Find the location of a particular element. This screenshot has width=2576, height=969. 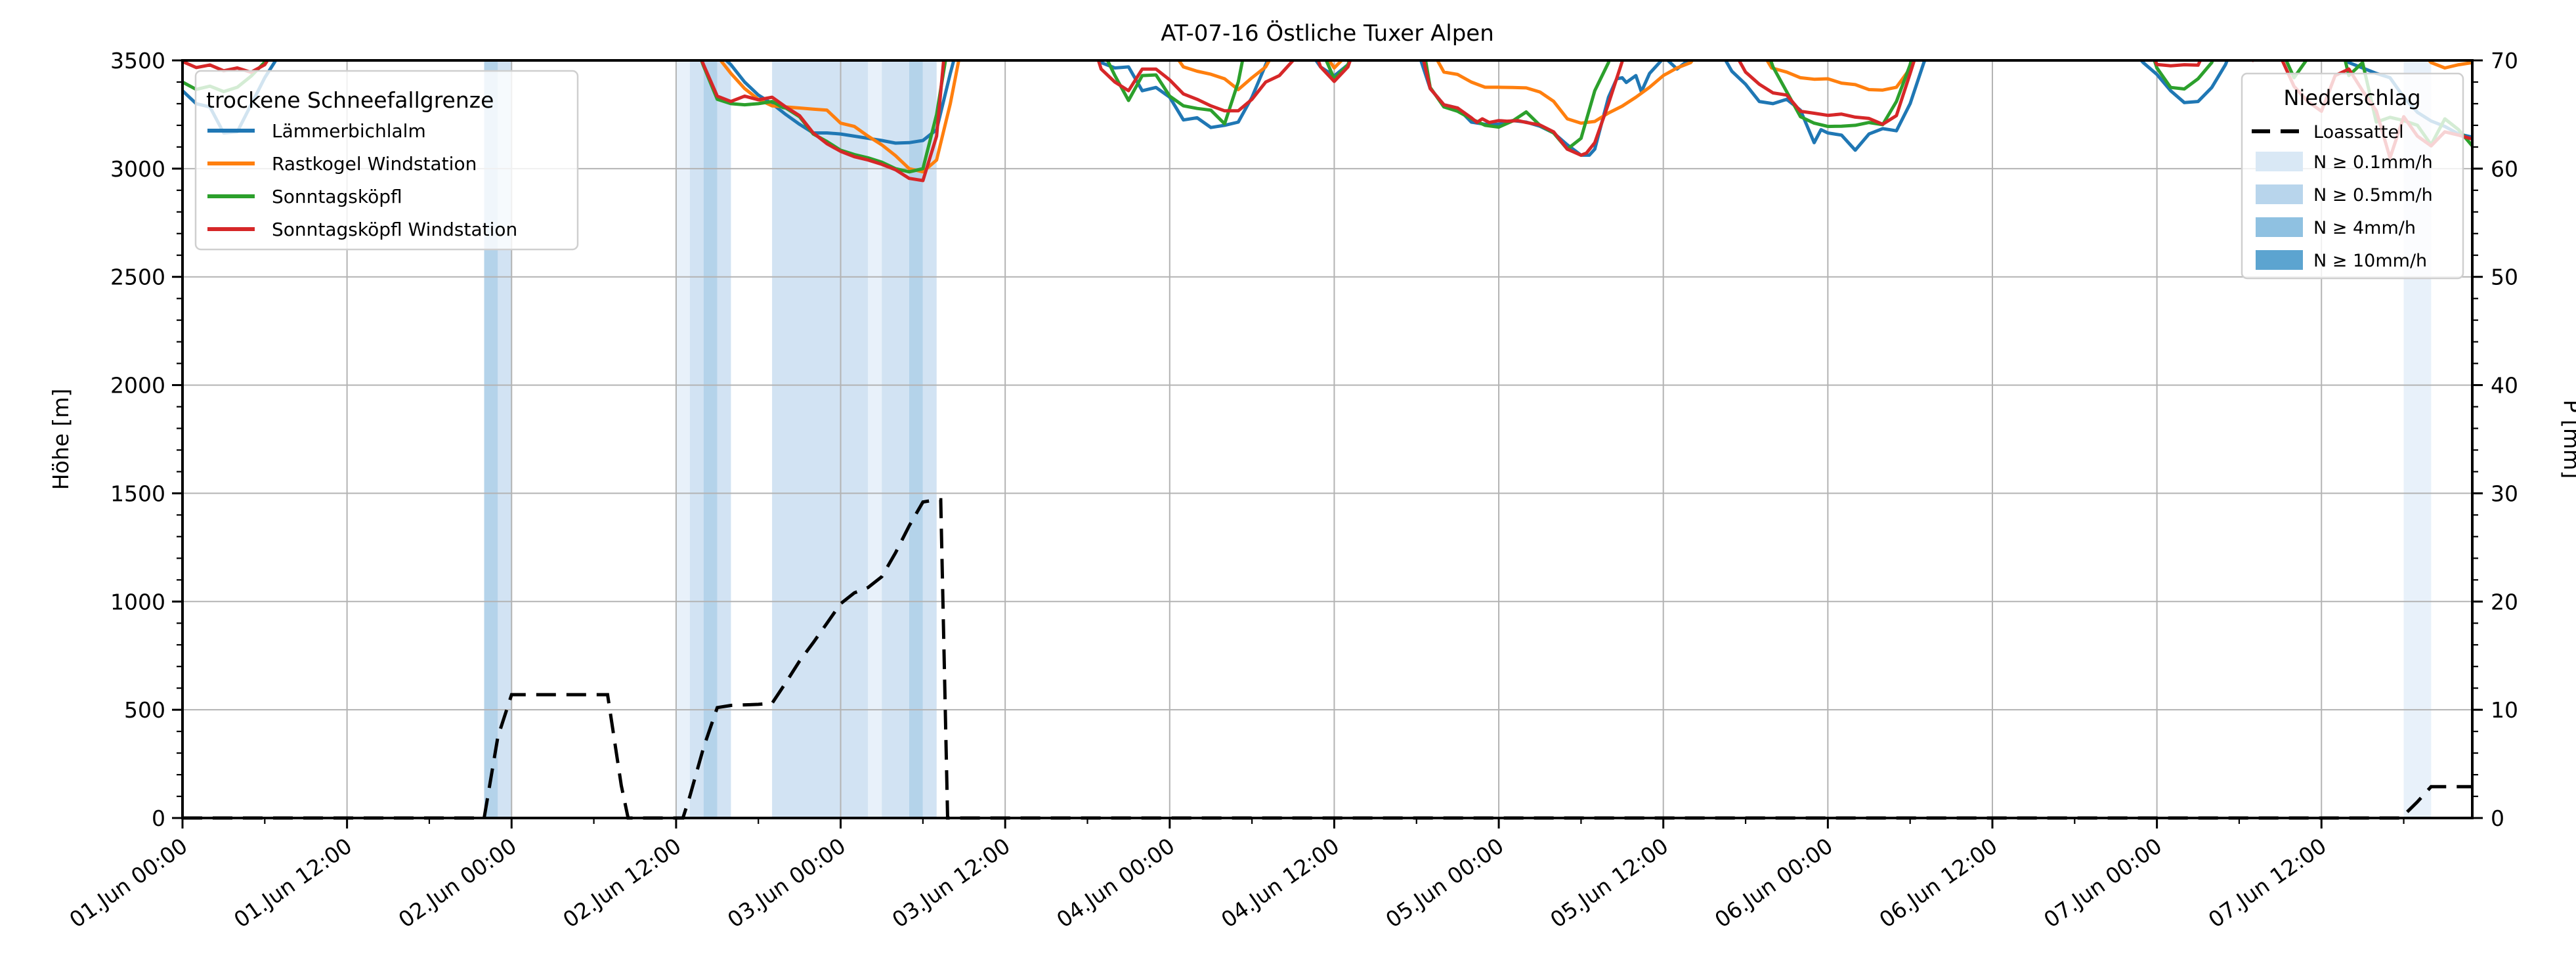

y-right-tick-label: 40 is located at coordinates (2504, 386).